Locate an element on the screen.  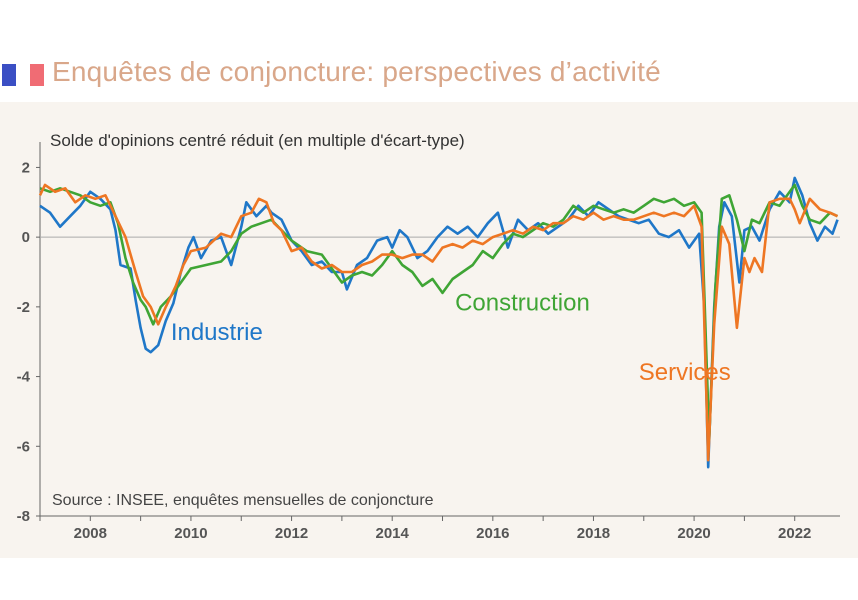
x-tick-label: 2022 is located at coordinates (794, 533).